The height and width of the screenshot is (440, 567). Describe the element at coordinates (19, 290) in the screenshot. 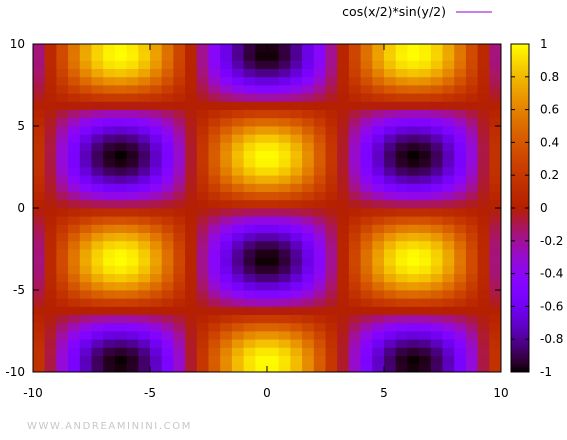

I see `y-tick-label: -5` at that location.